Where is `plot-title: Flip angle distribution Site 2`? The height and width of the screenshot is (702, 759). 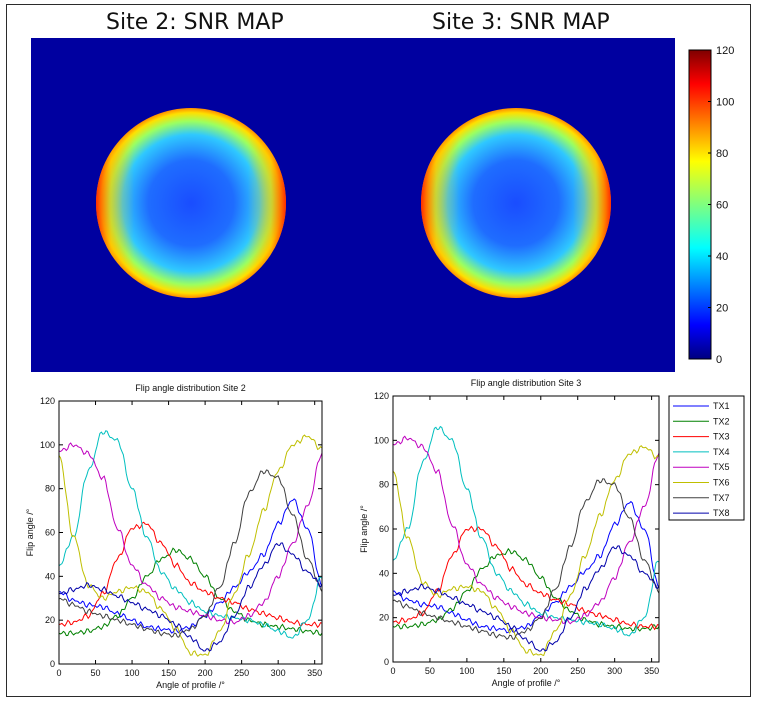
plot-title: Flip angle distribution Site 2 is located at coordinates (190, 388).